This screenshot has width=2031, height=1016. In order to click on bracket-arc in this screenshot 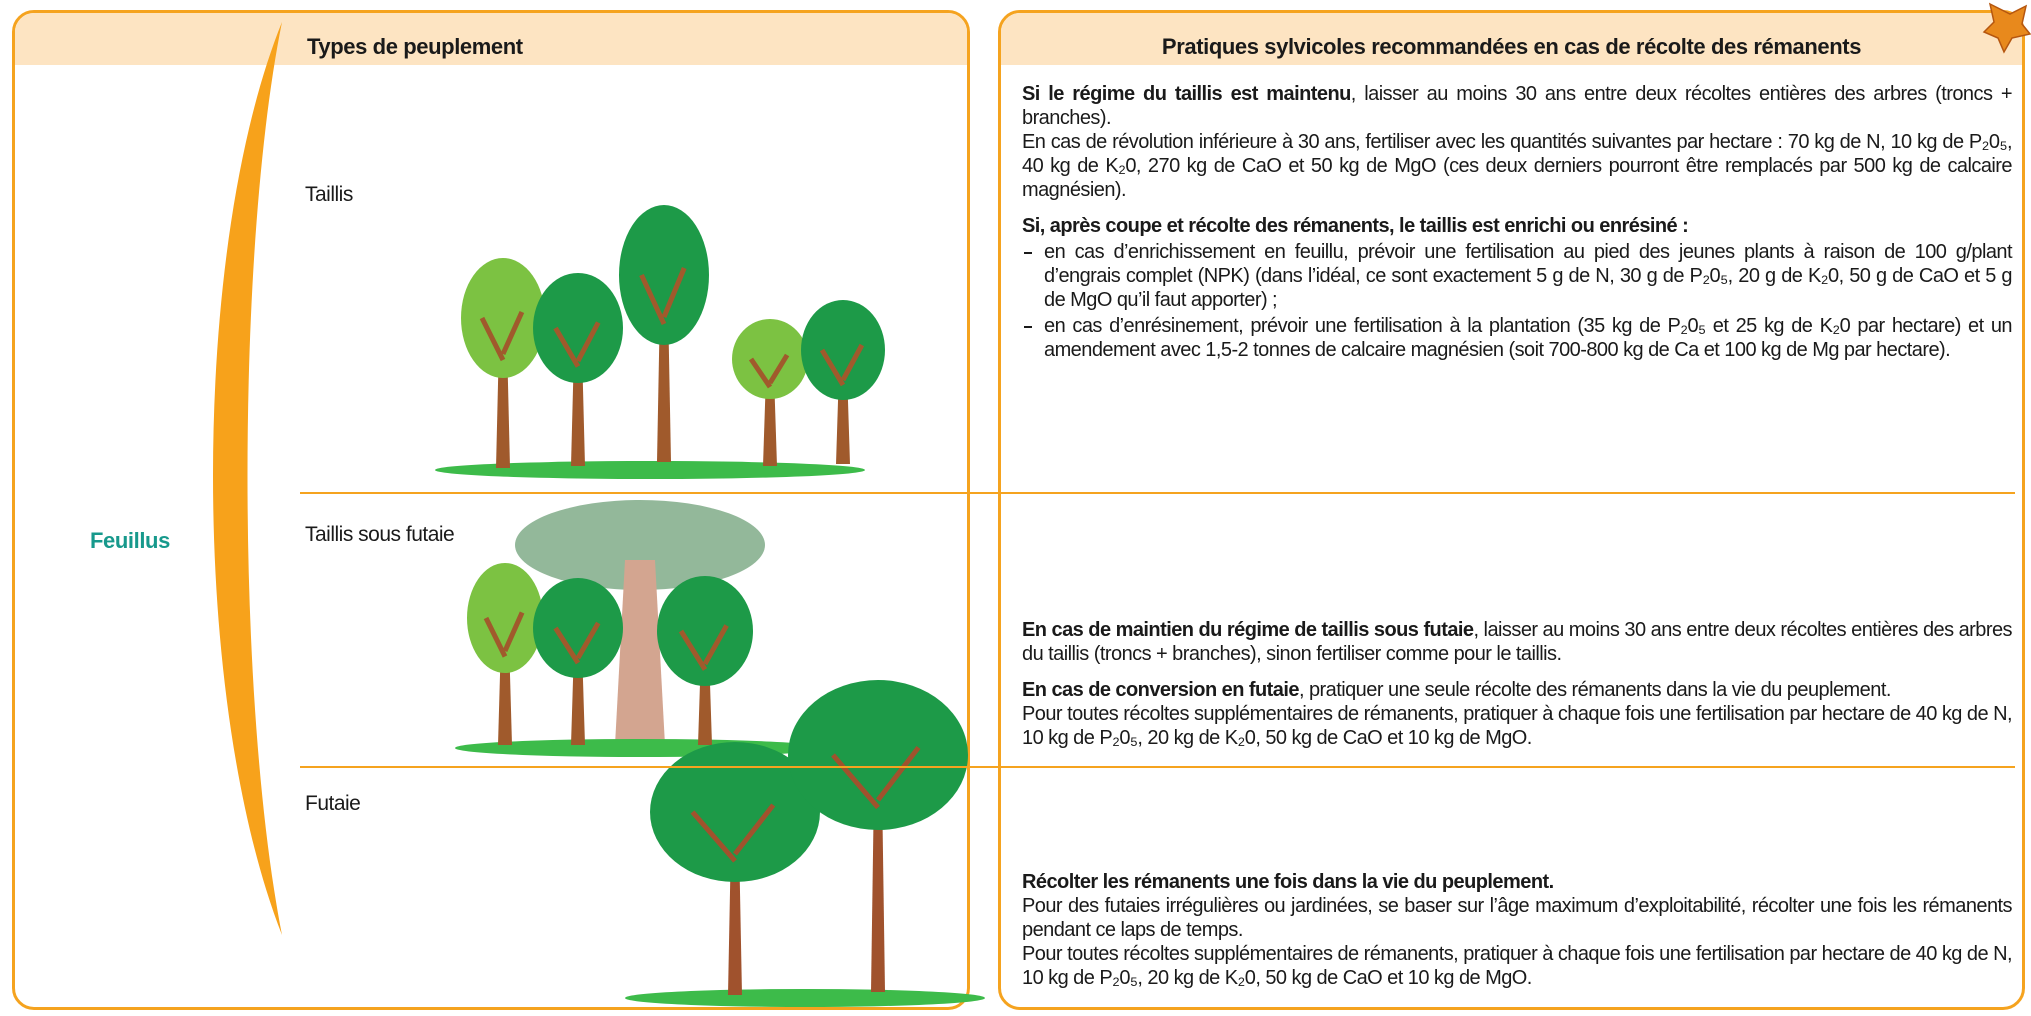, I will do `click(247, 478)`.